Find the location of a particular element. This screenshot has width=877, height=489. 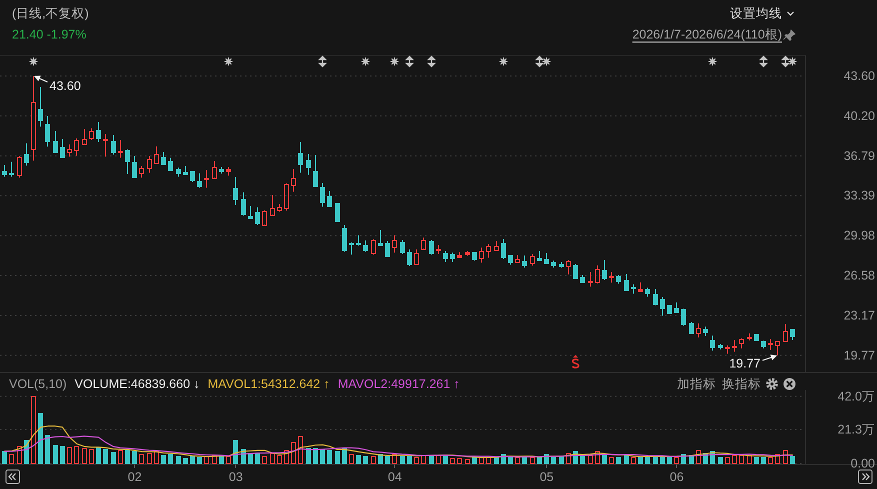

x-tick-label: 06 is located at coordinates (677, 477).